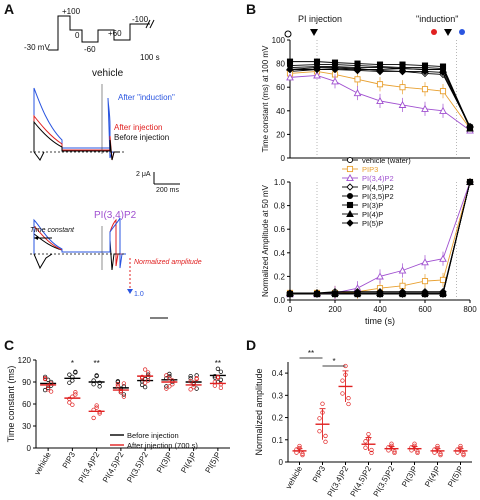 This screenshot has height=500, width=480. What do you see at coordinates (278, 440) in the screenshot?
I see `y-tick-label: 0.1` at bounding box center [278, 440].